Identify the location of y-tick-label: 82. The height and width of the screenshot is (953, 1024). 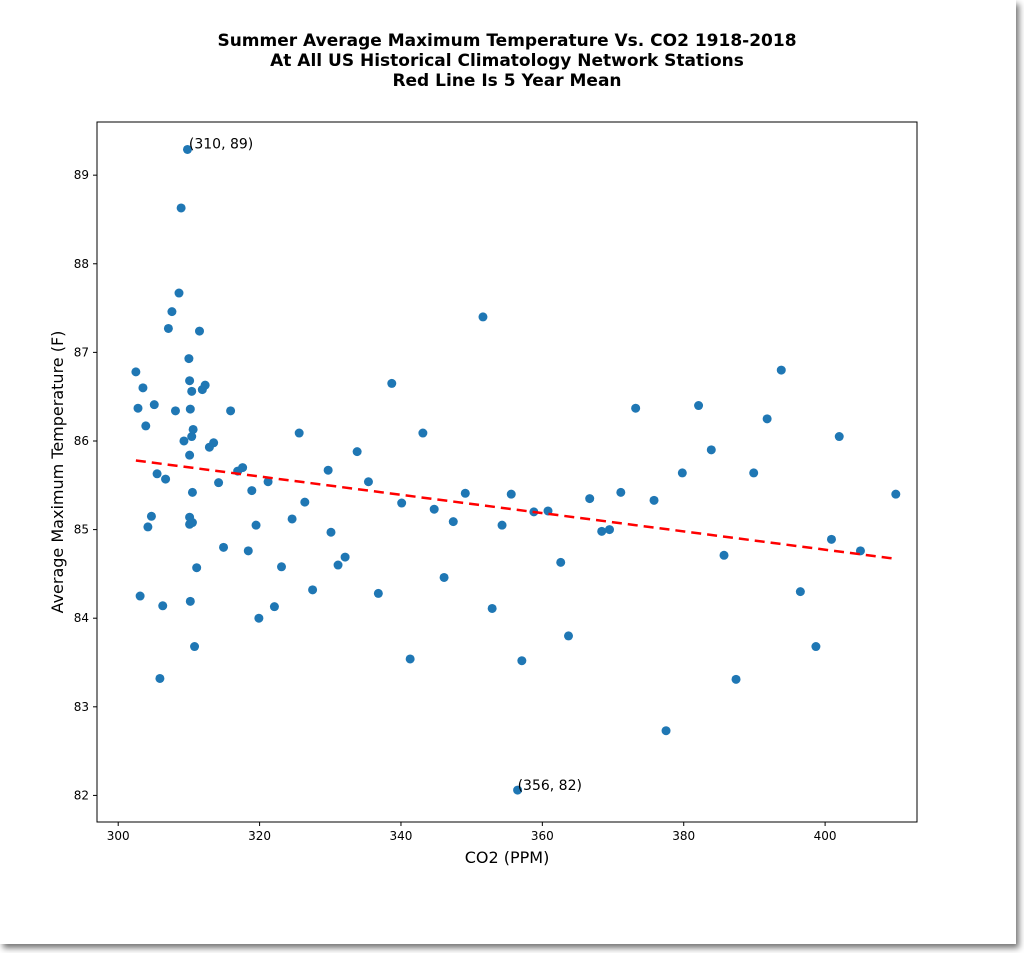
(81, 795).